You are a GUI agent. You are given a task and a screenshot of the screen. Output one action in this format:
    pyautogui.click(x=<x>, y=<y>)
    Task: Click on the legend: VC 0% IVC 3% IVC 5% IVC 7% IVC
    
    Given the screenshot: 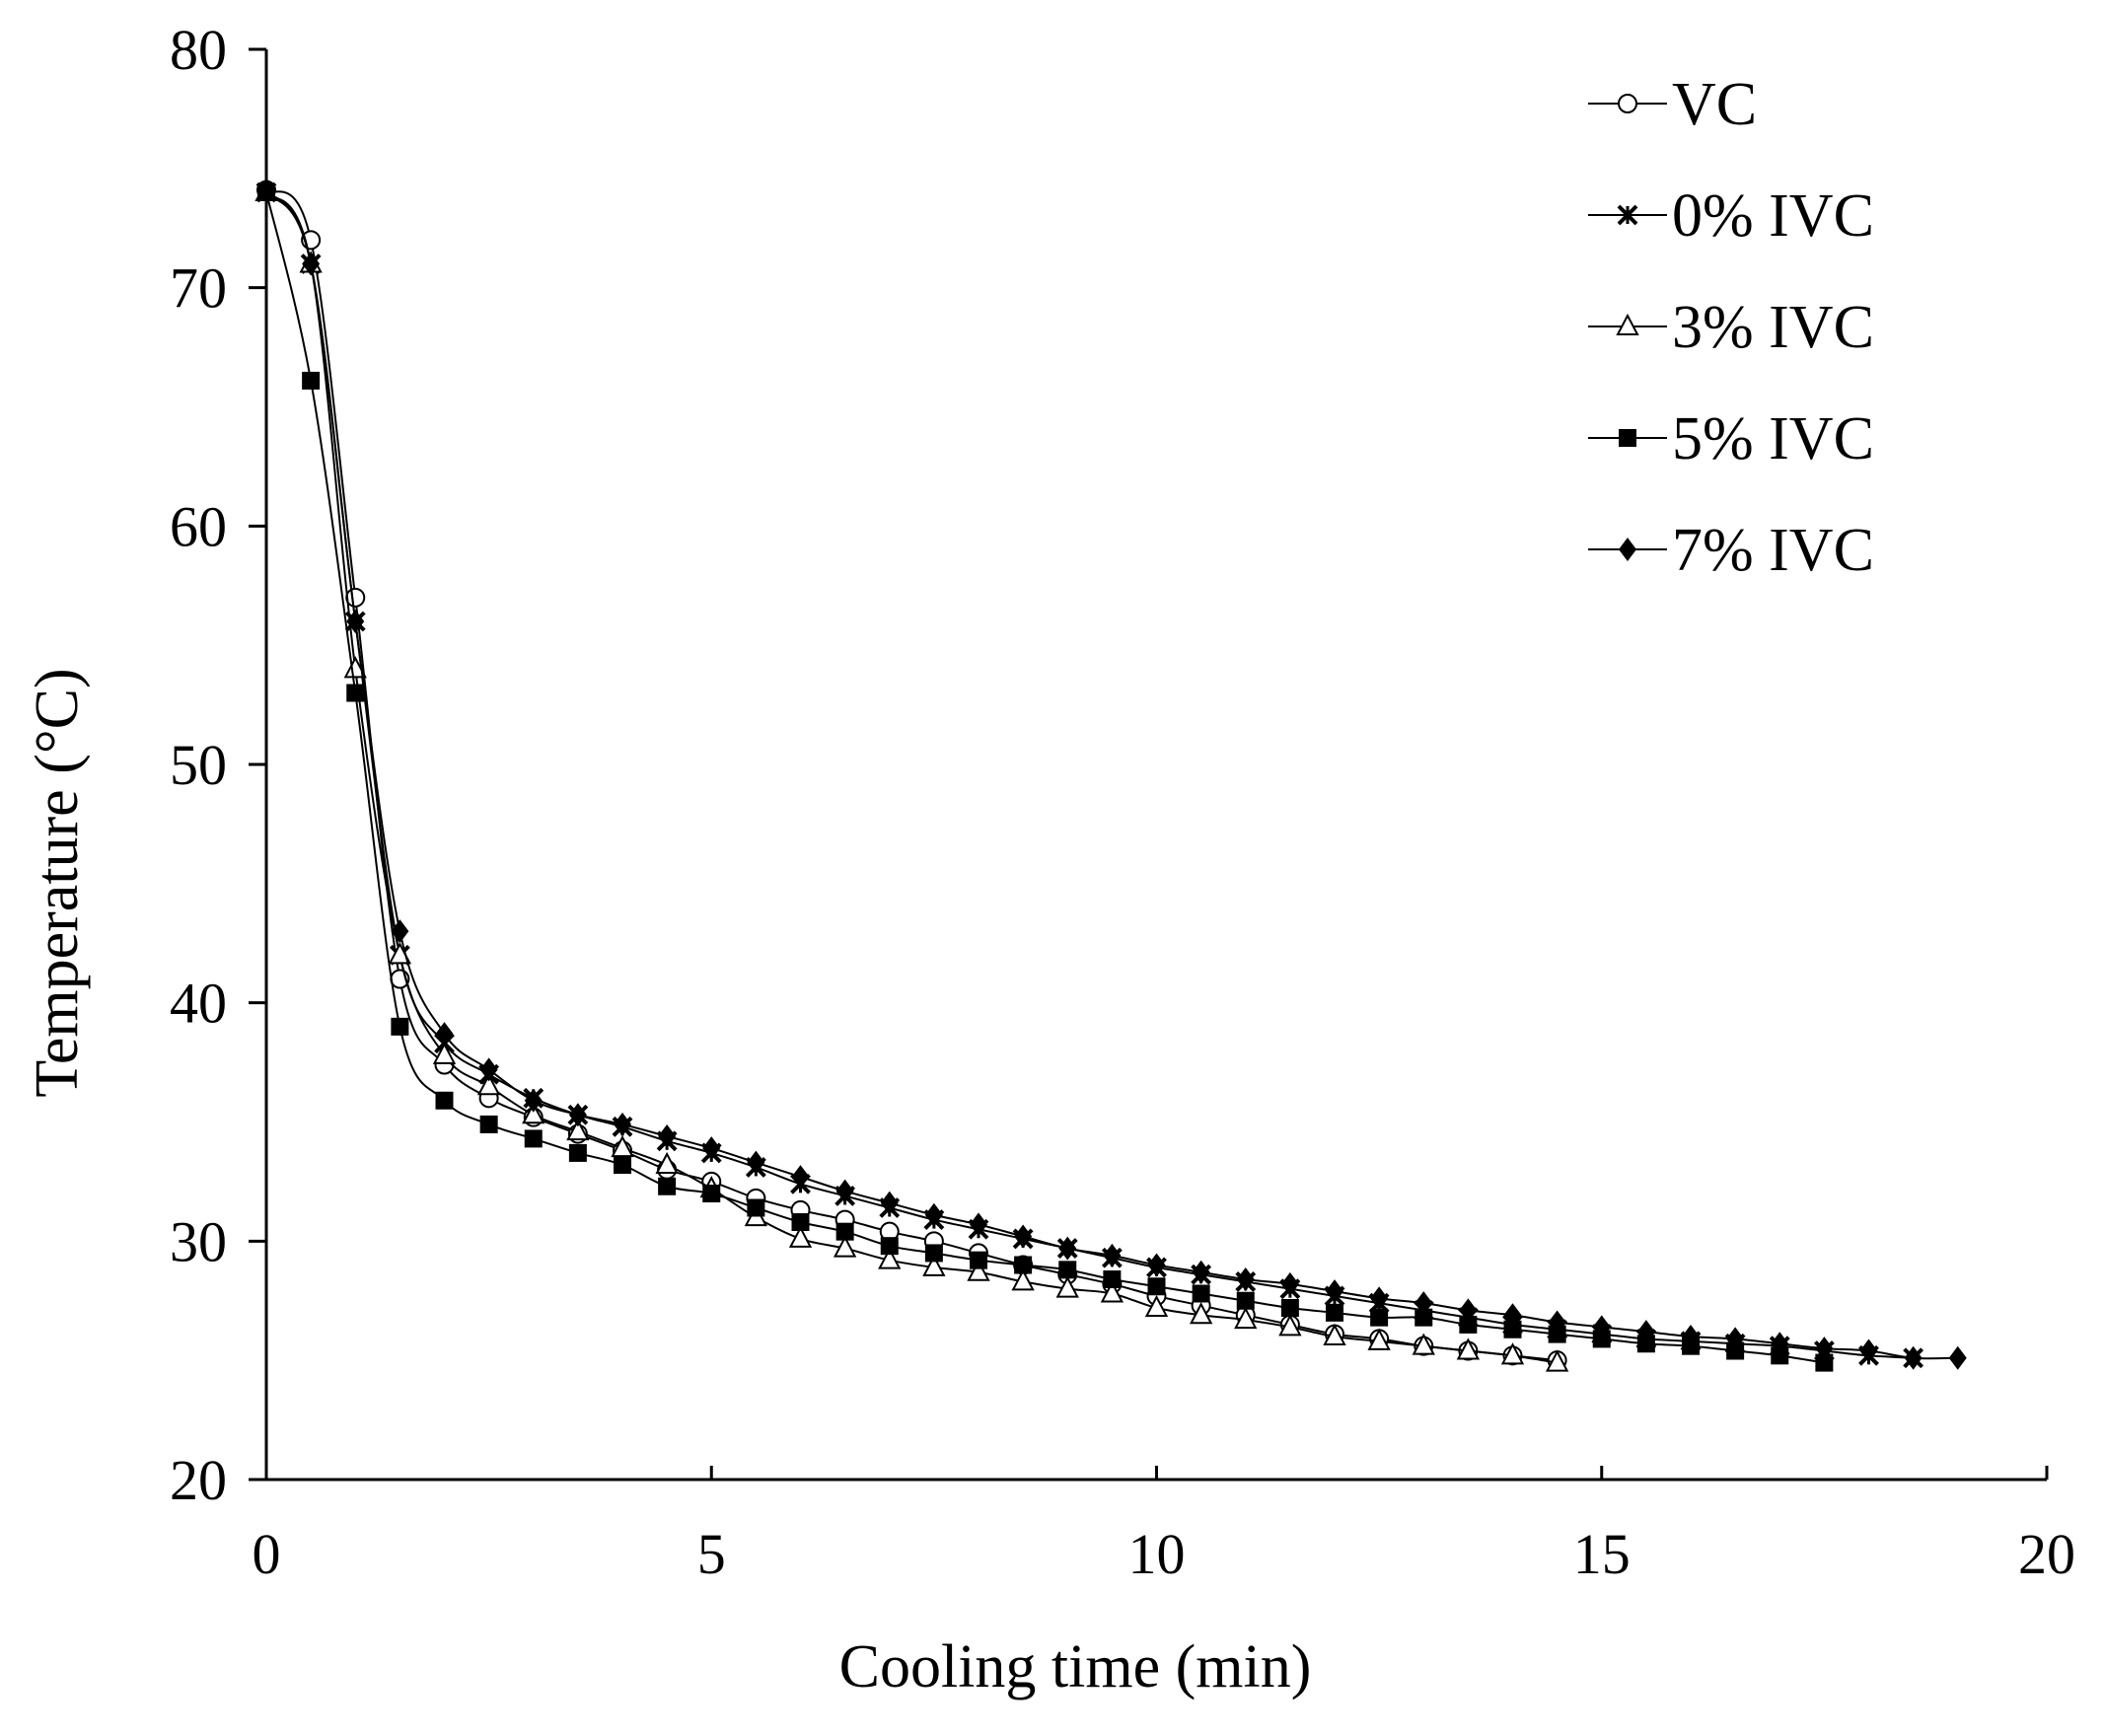 What is the action you would take?
    pyautogui.click(x=1731, y=327)
    